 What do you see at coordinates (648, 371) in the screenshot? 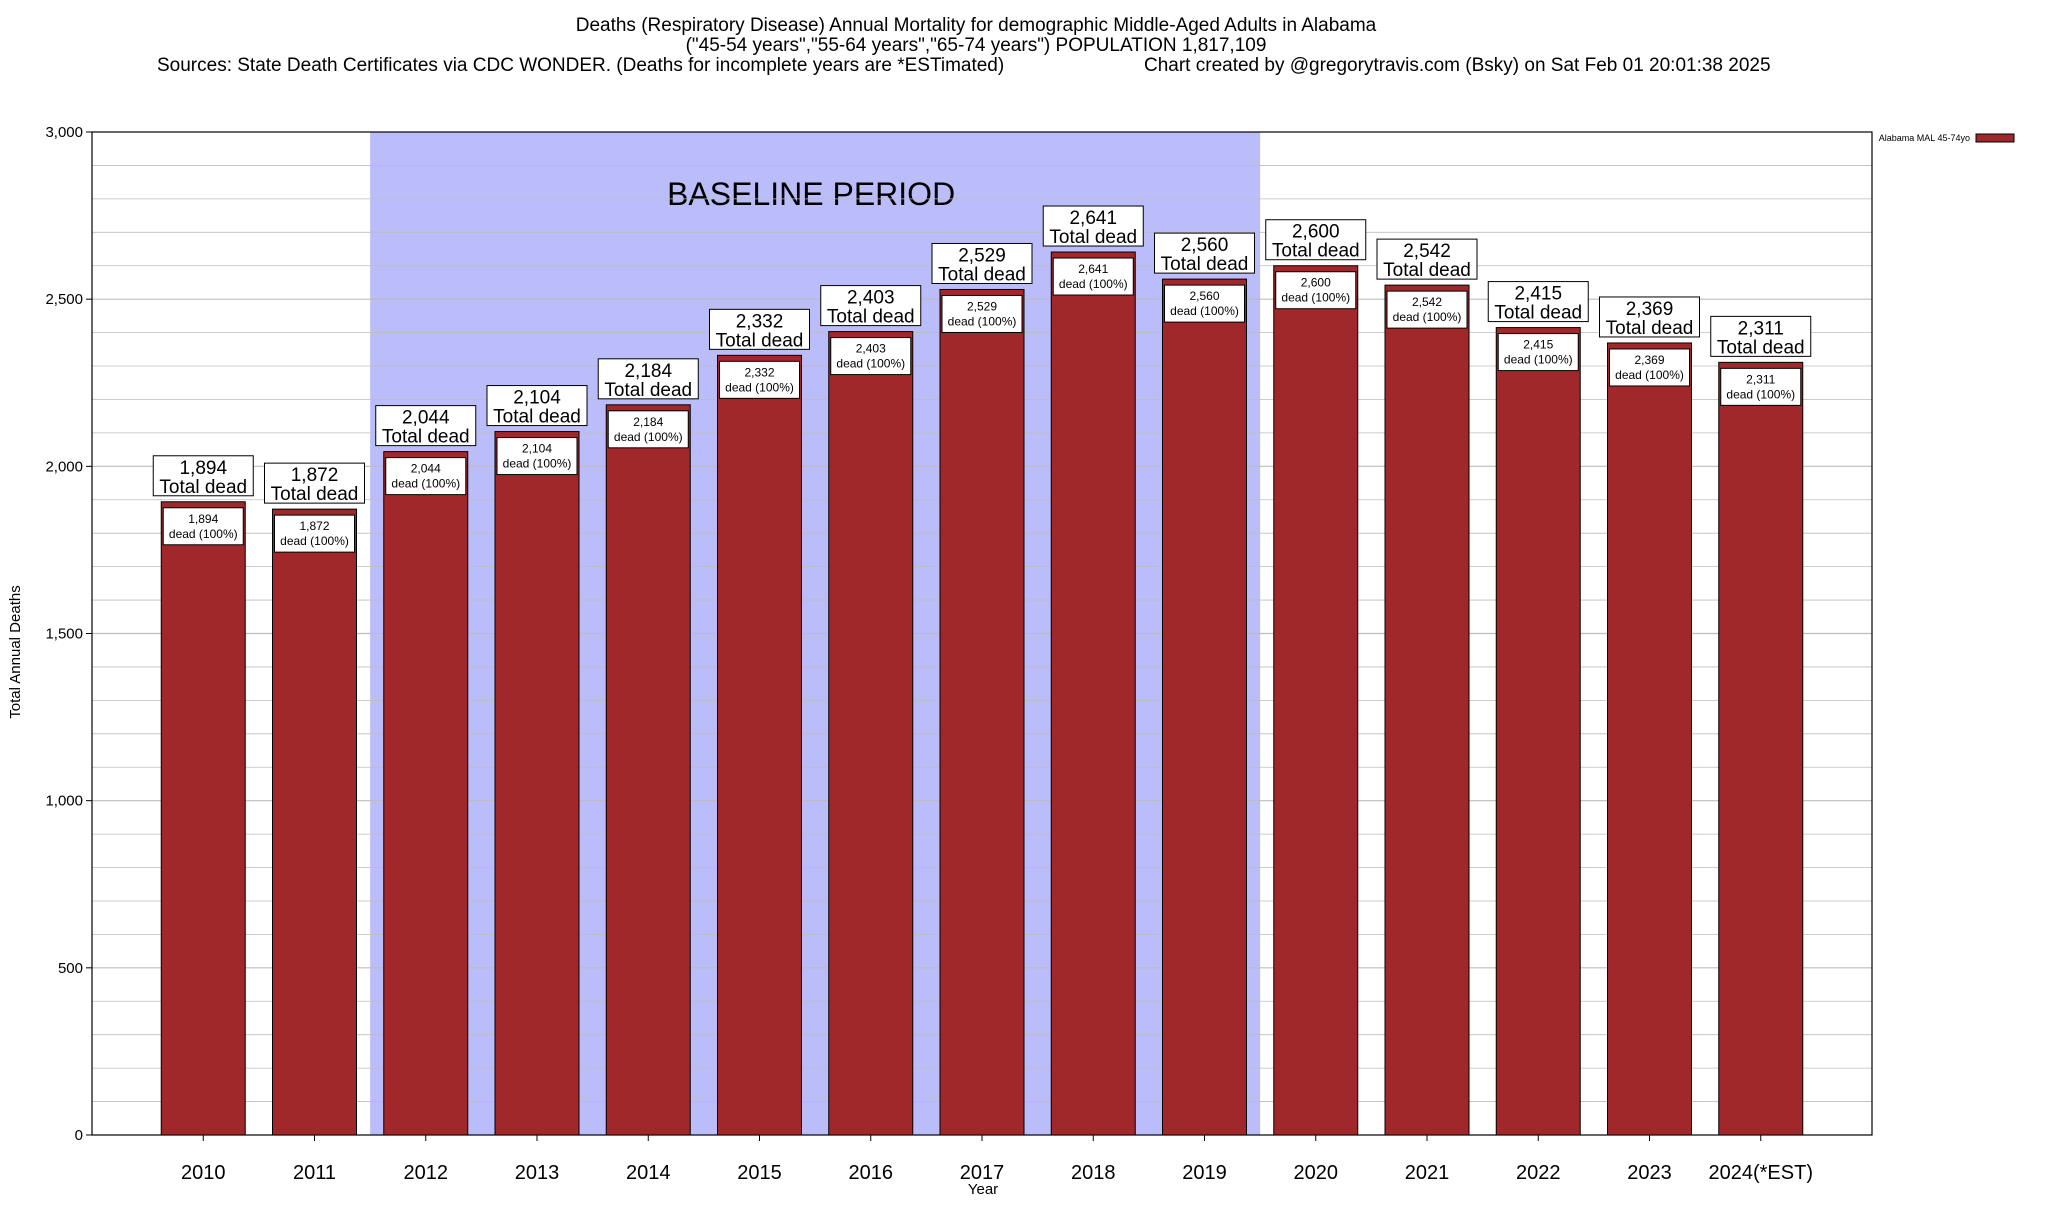
I see `total-value-label: 2,184` at bounding box center [648, 371].